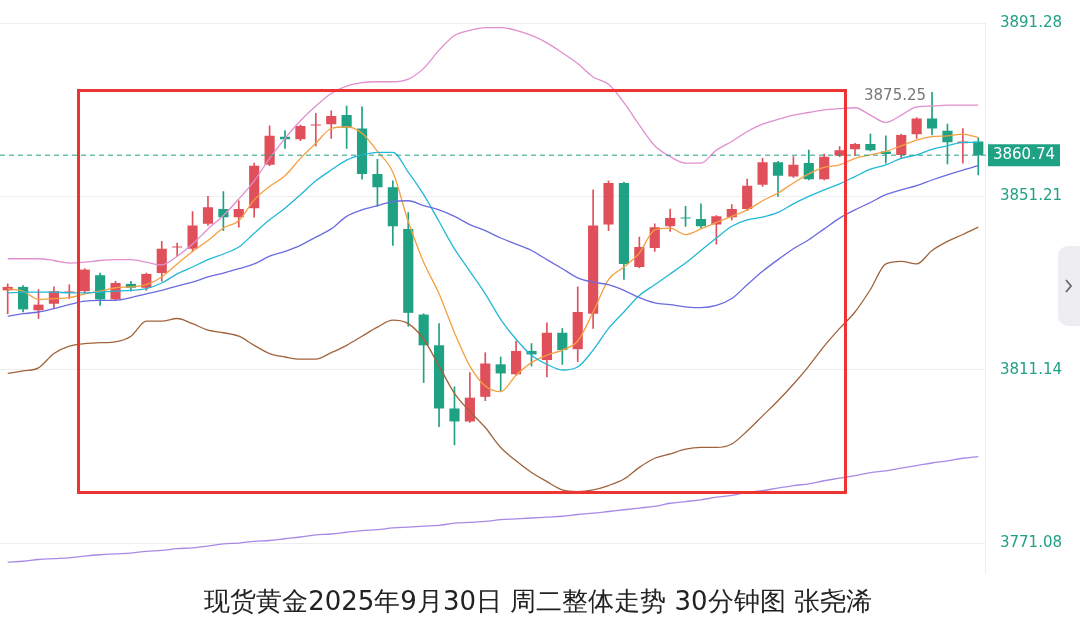 Image resolution: width=1080 pixels, height=627 pixels. What do you see at coordinates (538, 601) in the screenshot?
I see `text: 现货黄金2025年9月30日 周二整体走势 30分钟图 张尧浠` at bounding box center [538, 601].